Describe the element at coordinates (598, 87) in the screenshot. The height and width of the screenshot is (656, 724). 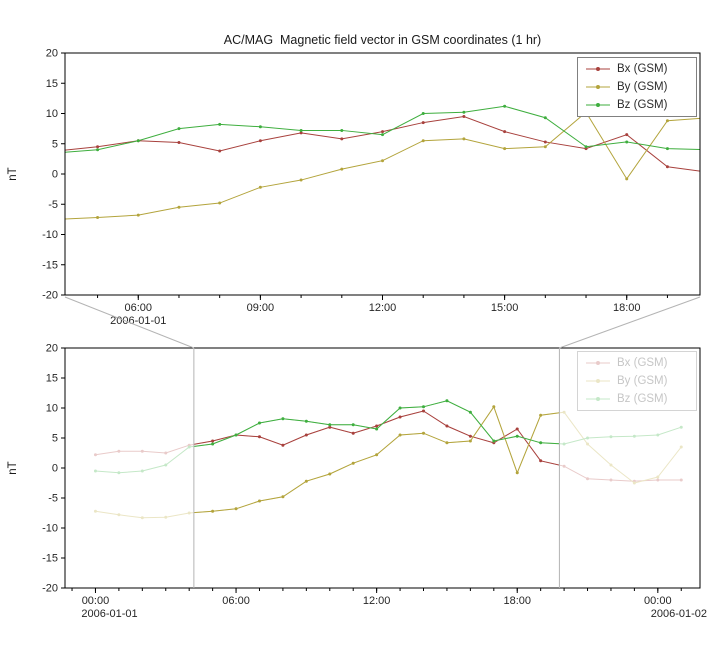
I see `by-line-swatch` at that location.